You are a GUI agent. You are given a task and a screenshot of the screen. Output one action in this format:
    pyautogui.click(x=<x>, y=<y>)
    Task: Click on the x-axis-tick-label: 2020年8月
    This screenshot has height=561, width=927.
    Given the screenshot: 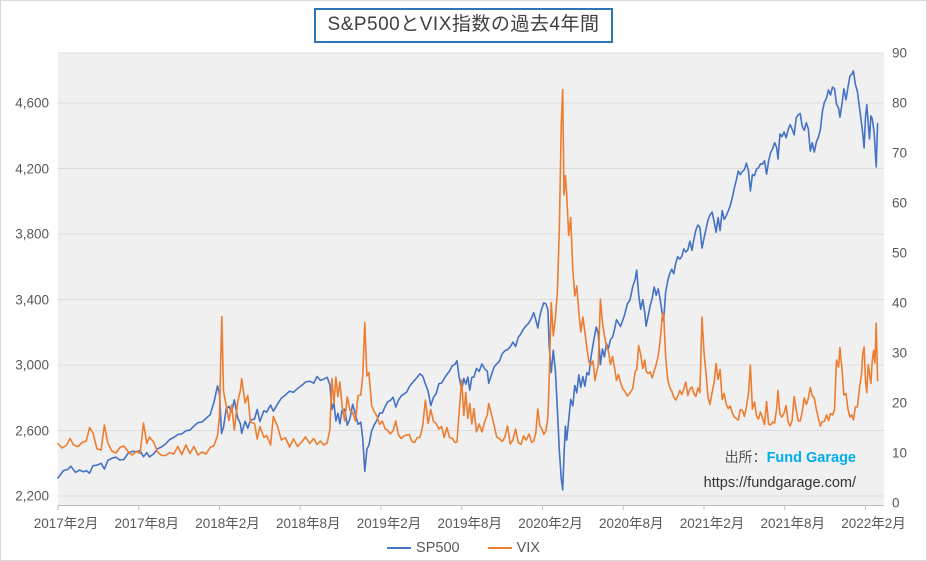 What is the action you would take?
    pyautogui.click(x=631, y=523)
    